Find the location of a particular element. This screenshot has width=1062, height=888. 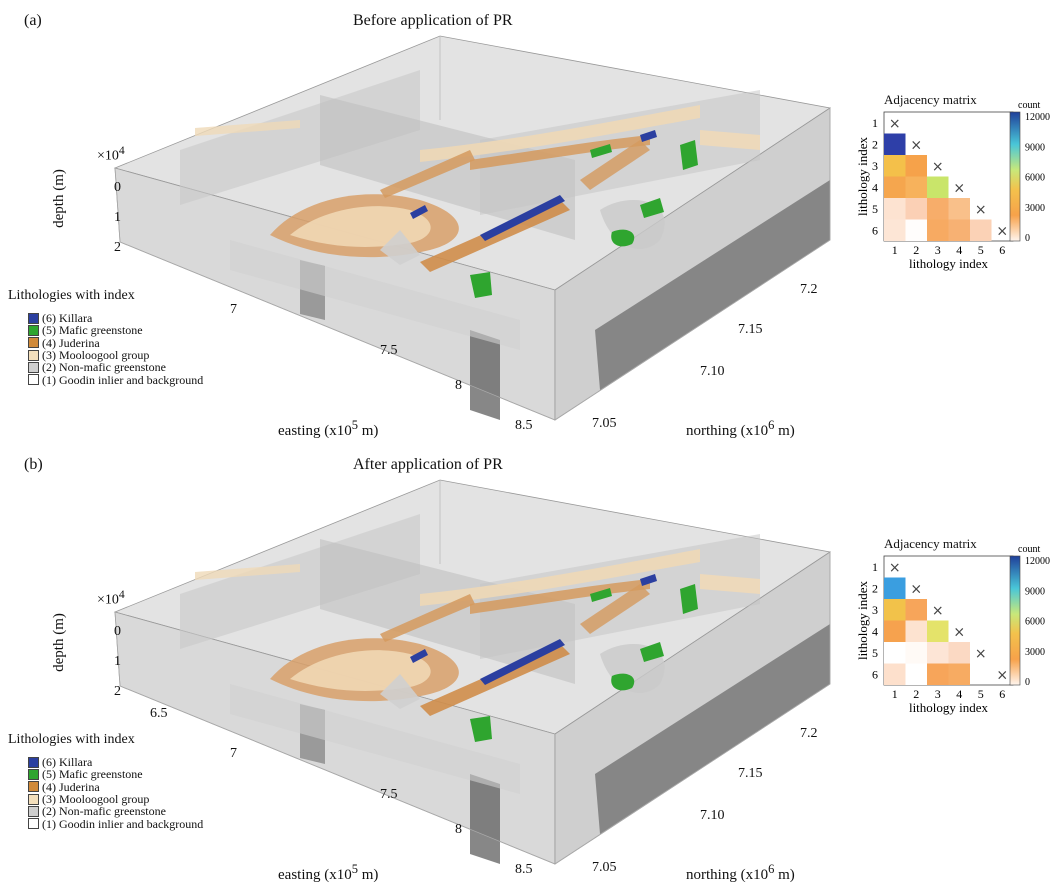

matrix-x-tick: 5 is located at coordinates (981, 694).